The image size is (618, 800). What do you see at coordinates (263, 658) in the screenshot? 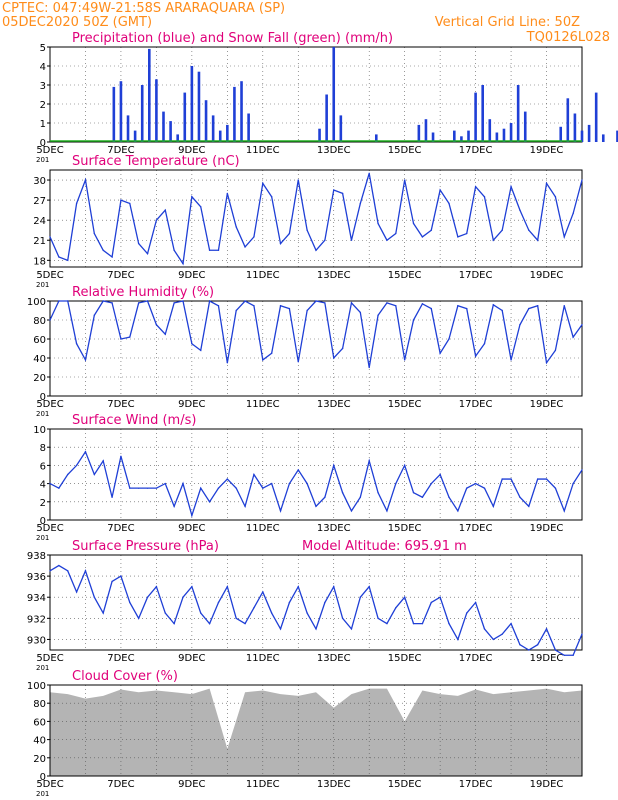
I see `x-tick-label: 11DEC` at bounding box center [263, 658].